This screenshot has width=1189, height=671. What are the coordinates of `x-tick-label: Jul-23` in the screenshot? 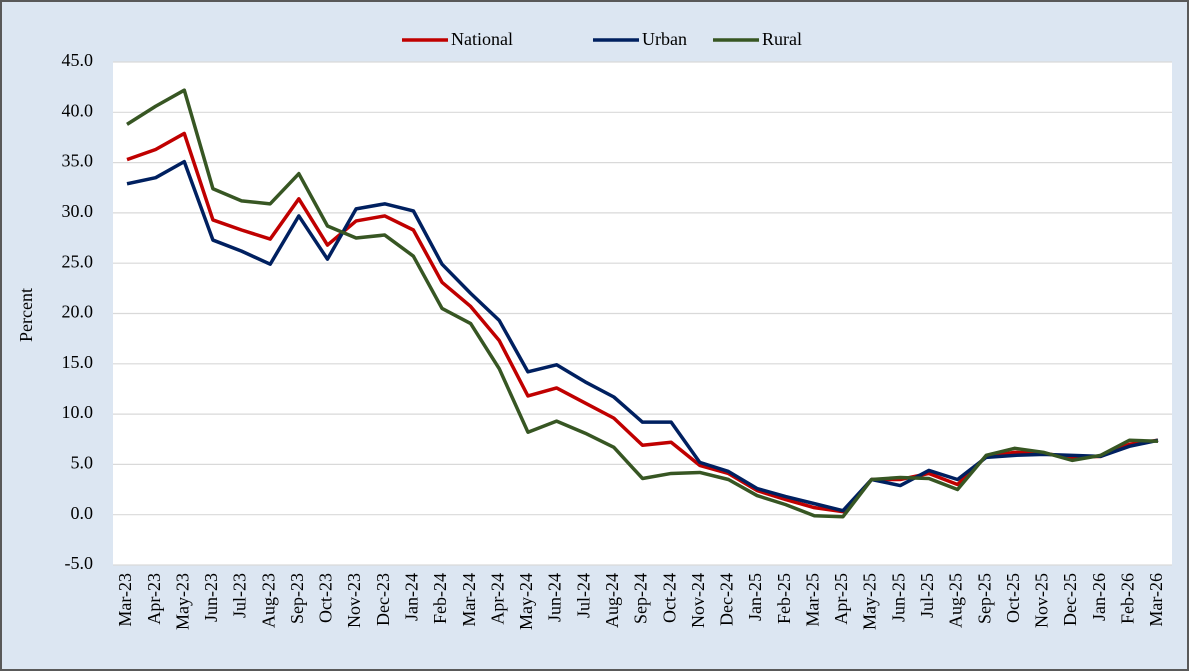 It's located at (240, 595).